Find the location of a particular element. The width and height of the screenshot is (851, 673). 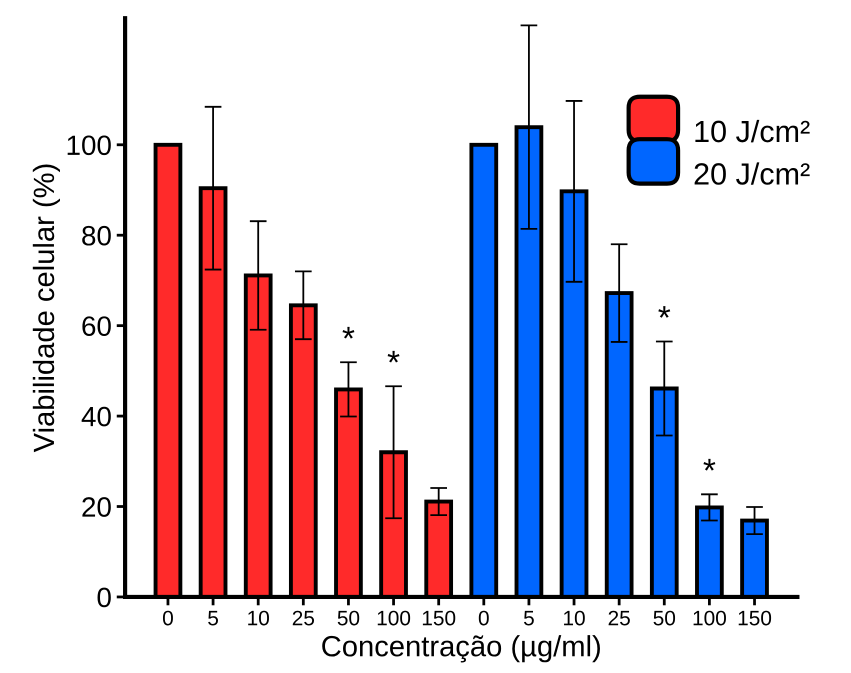

x-axis-title: Concentração (µg/ml) is located at coordinates (461, 648).